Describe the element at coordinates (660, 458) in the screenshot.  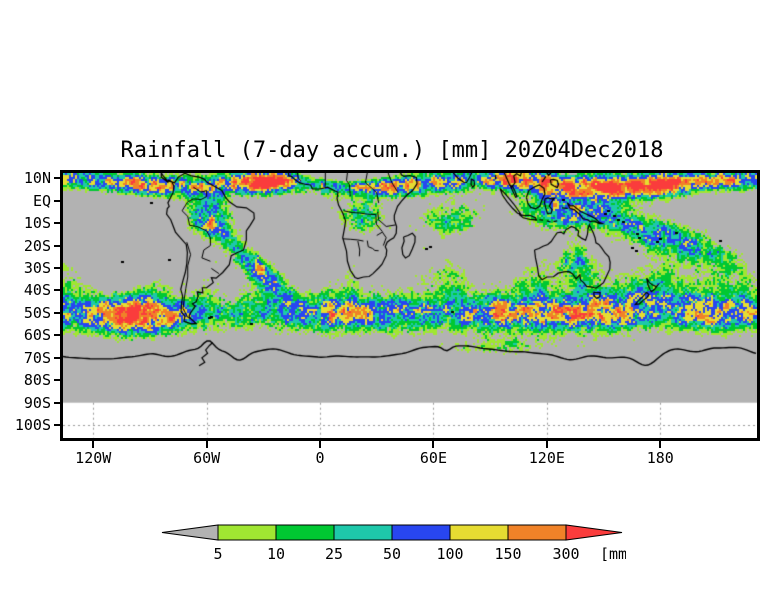
I see `lon-tick-label: 180` at that location.